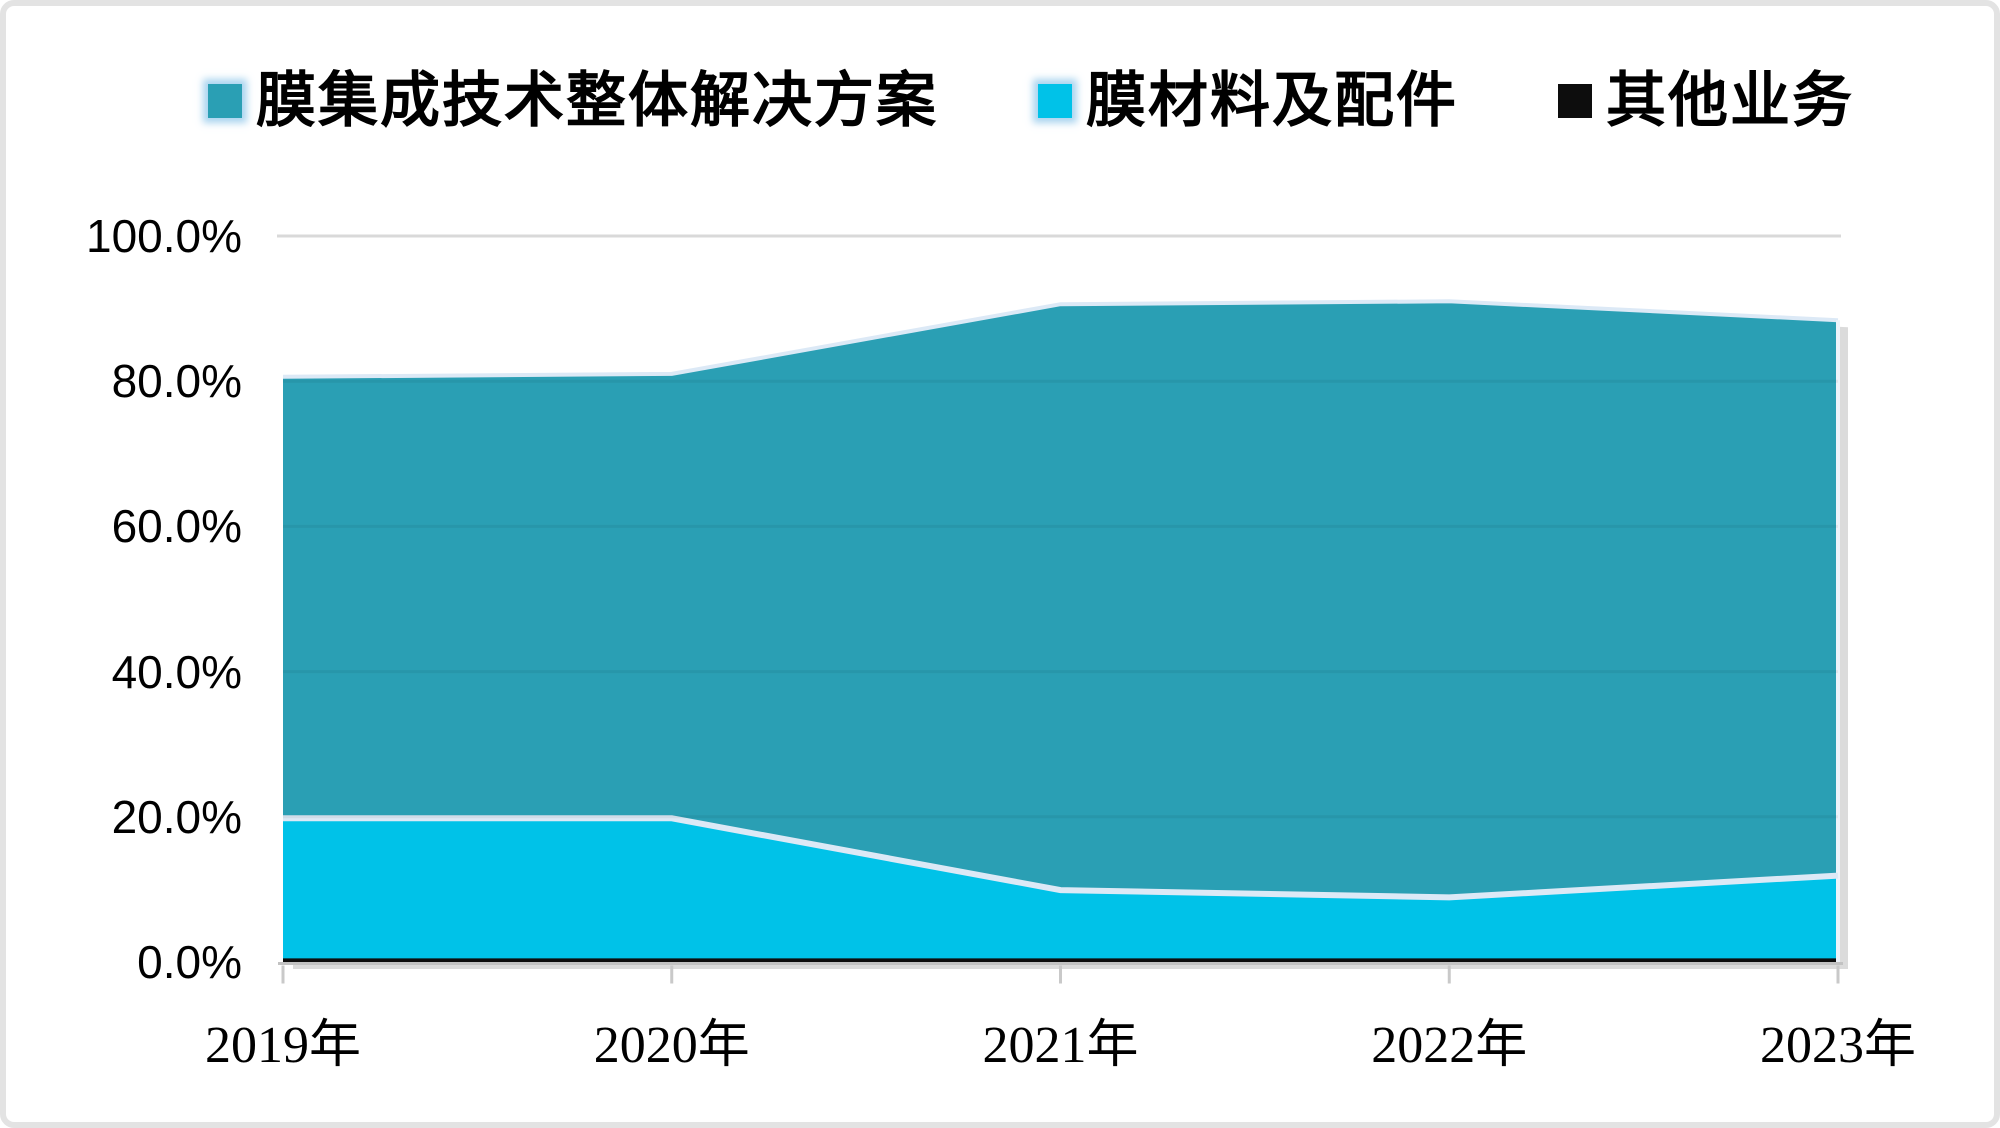  I want to click on y-axis-tick-label: 80.0%, so click(176, 381).